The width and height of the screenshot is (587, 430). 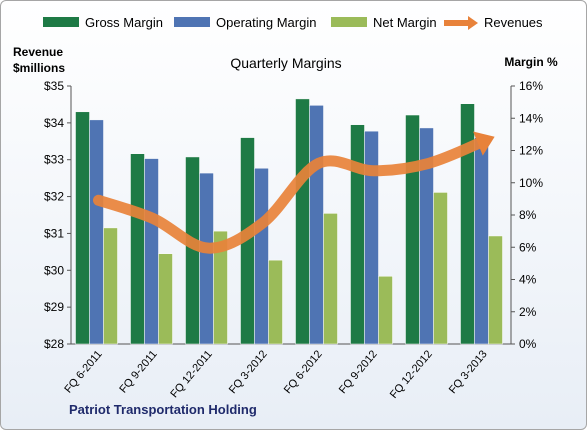 What do you see at coordinates (473, 23) in the screenshot?
I see `legend-arrow` at bounding box center [473, 23].